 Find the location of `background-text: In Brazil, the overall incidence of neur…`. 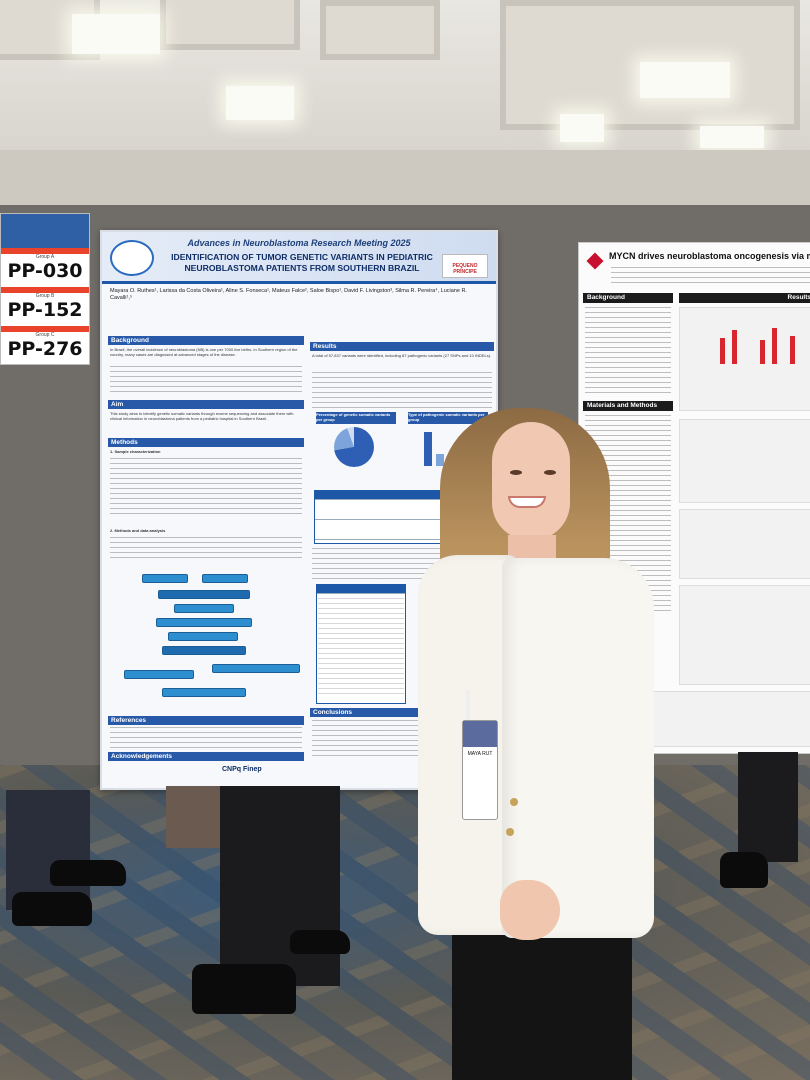

background-text: In Brazil, the overall incidence of neur… is located at coordinates (204, 352).